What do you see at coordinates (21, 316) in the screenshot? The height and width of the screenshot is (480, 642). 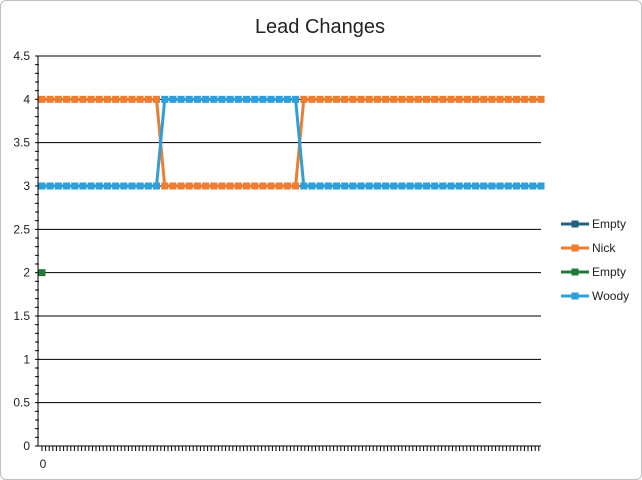 I see `y-tick-label: 1.5` at bounding box center [21, 316].